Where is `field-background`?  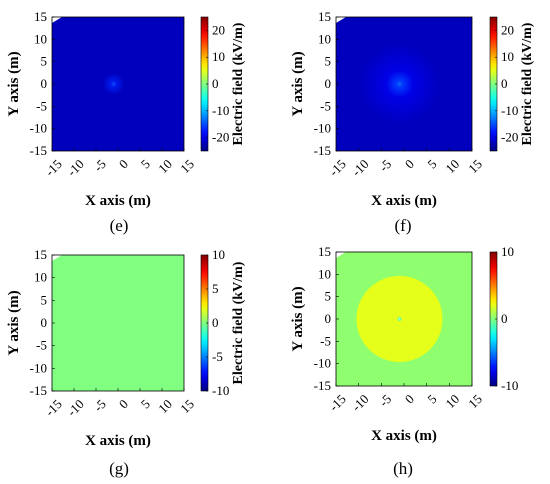 field-background is located at coordinates (118, 323).